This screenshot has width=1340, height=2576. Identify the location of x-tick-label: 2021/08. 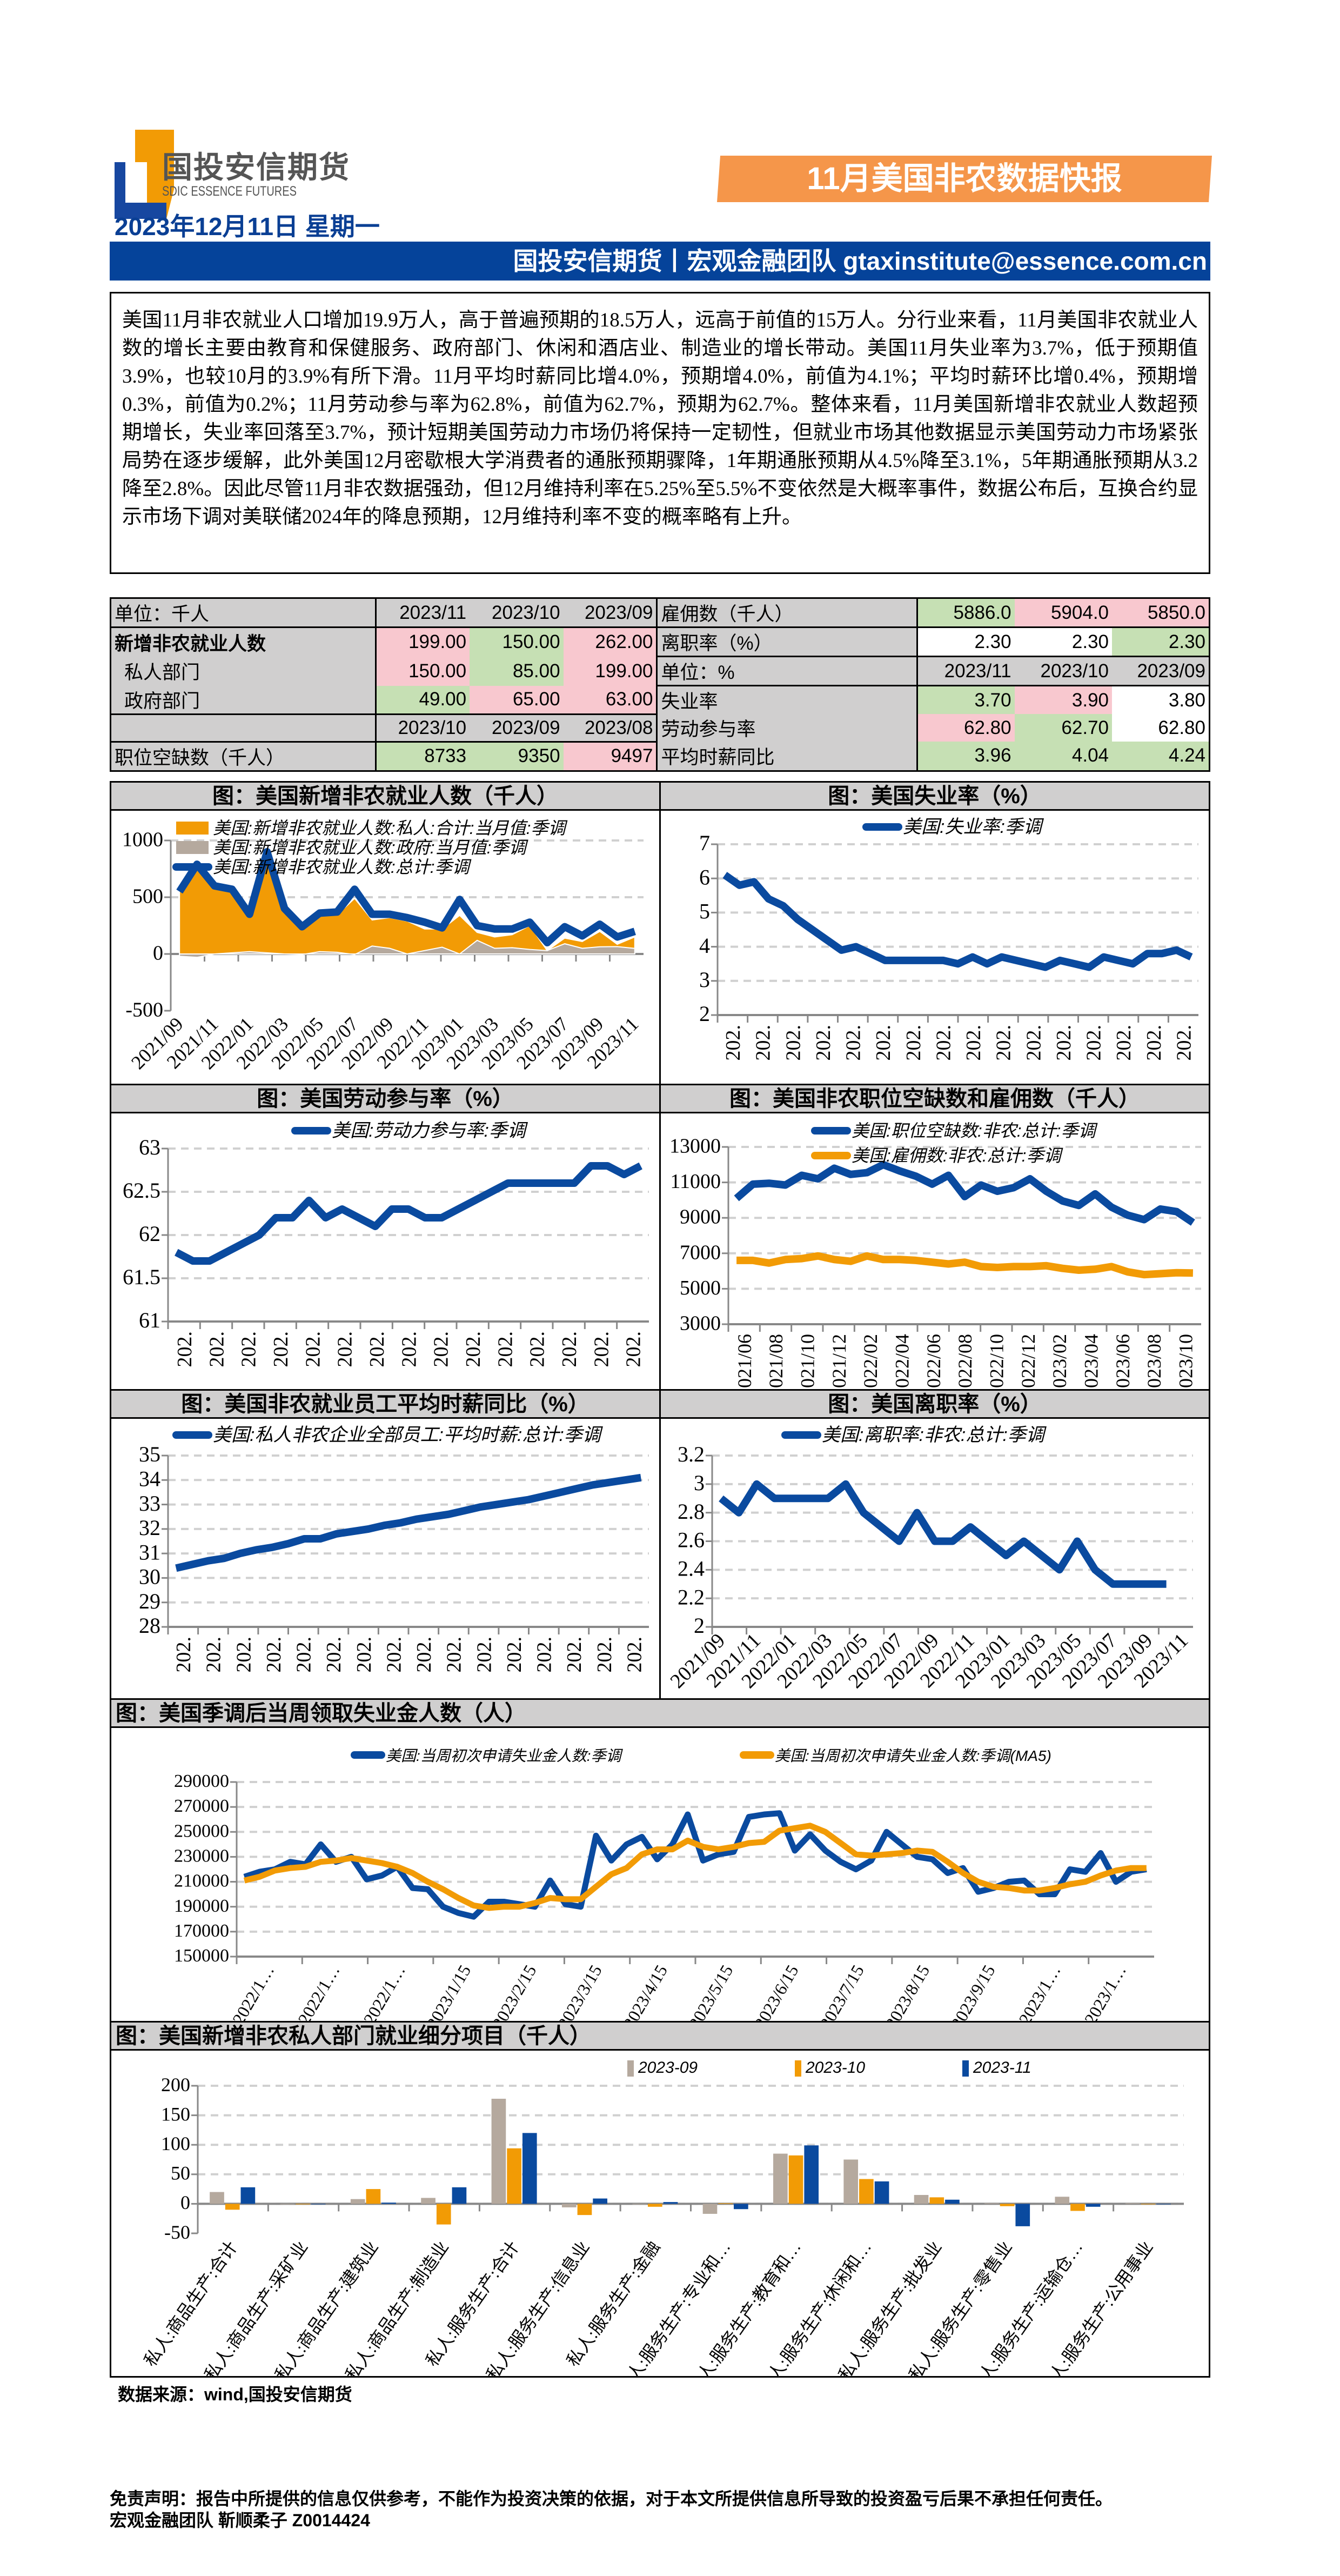
(776, 1361).